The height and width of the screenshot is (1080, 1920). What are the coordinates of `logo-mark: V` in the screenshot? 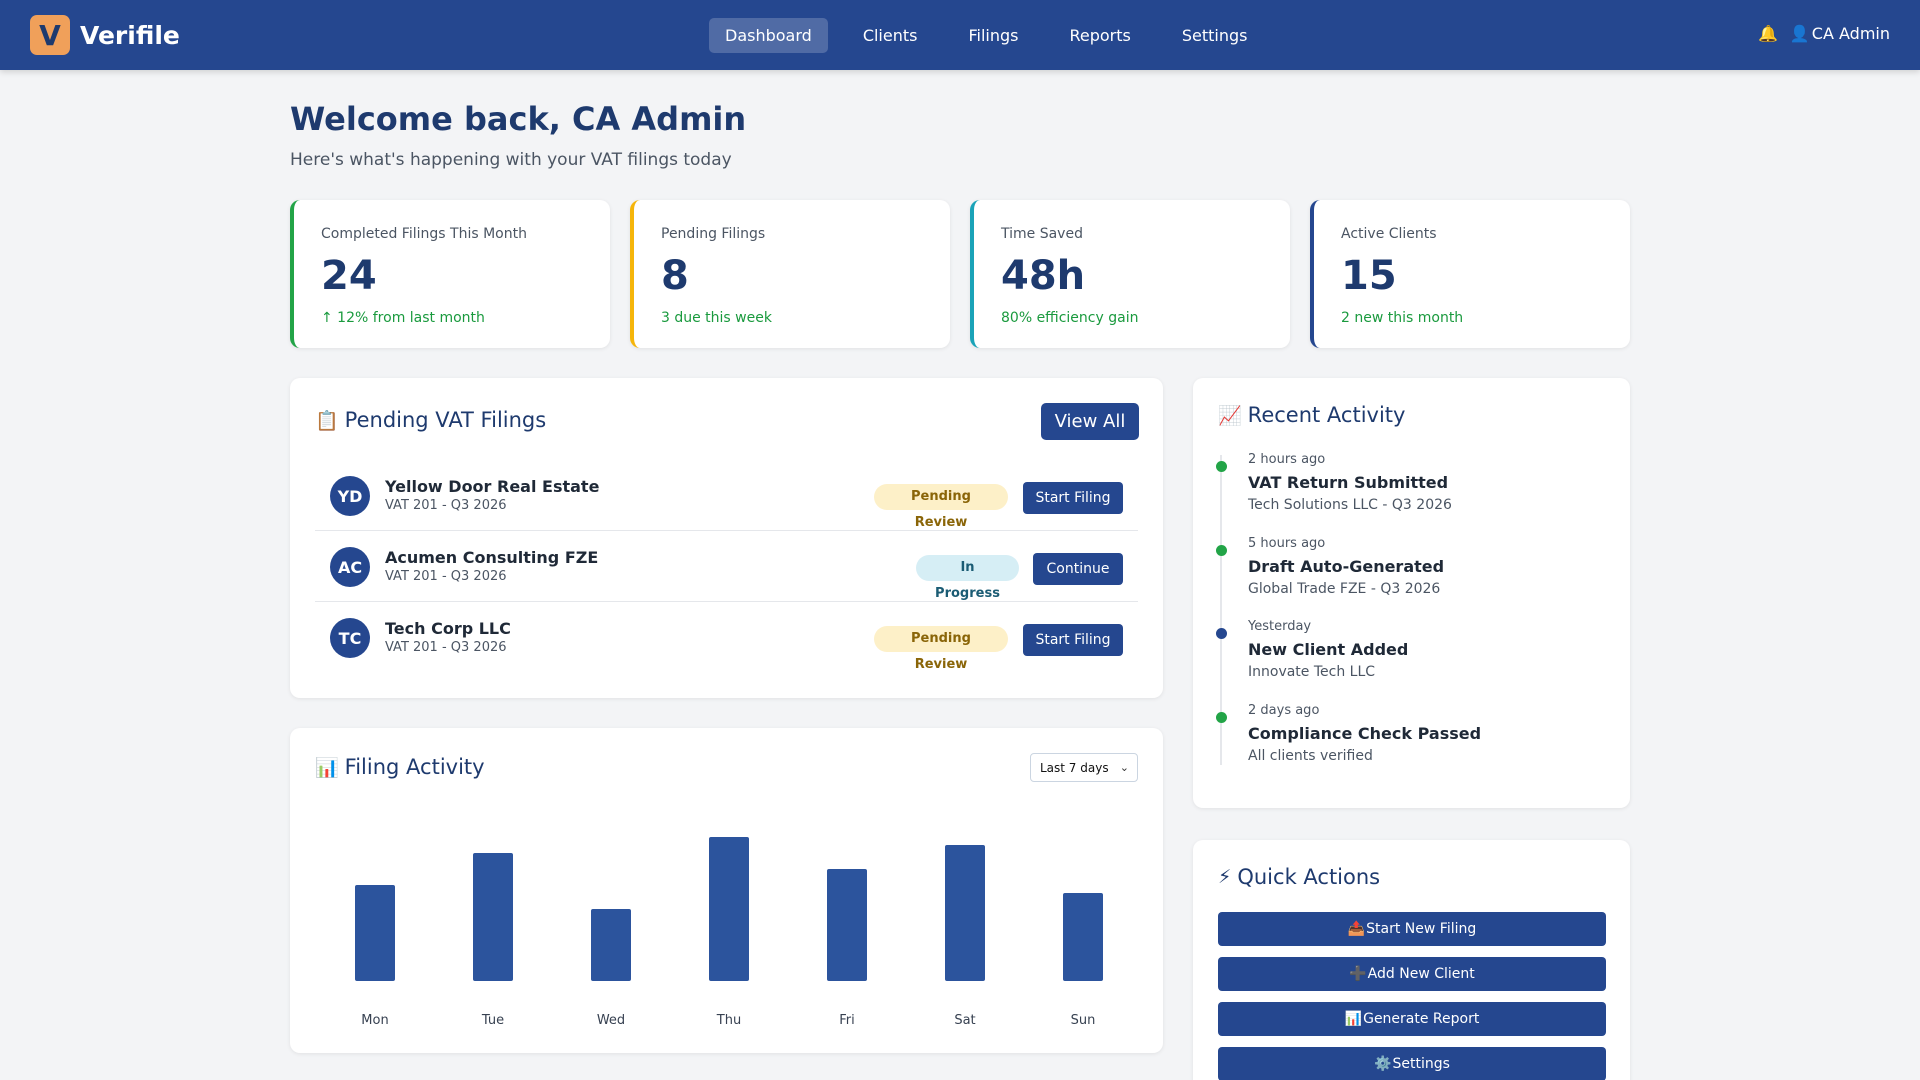 It's located at (50, 35).